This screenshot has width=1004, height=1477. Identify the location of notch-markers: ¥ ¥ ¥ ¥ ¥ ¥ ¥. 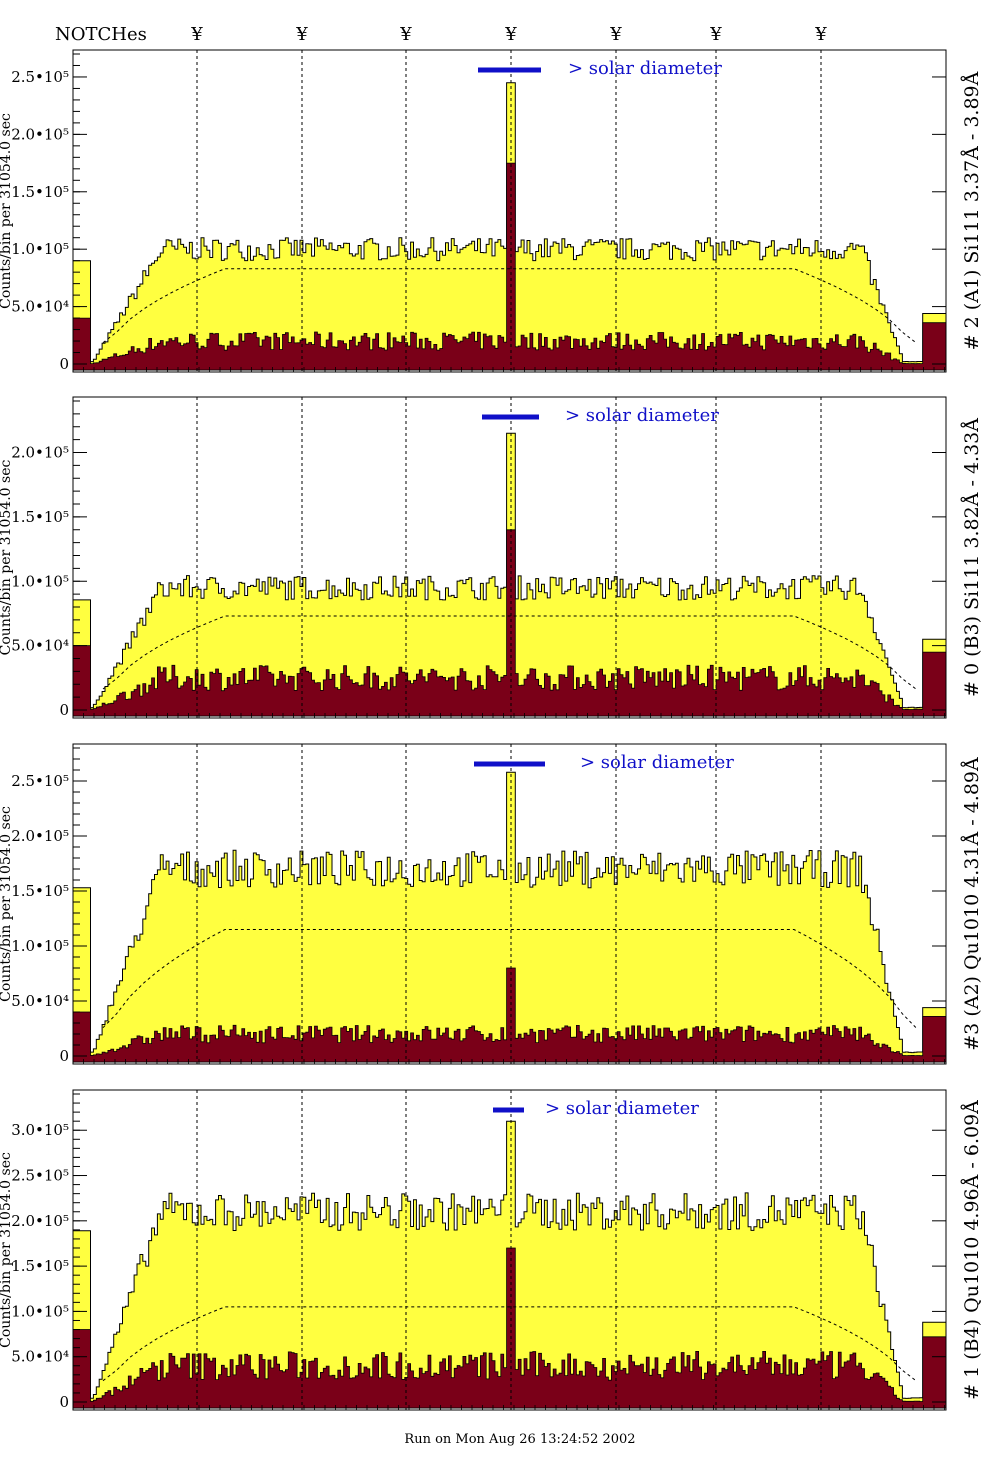
(508, 34).